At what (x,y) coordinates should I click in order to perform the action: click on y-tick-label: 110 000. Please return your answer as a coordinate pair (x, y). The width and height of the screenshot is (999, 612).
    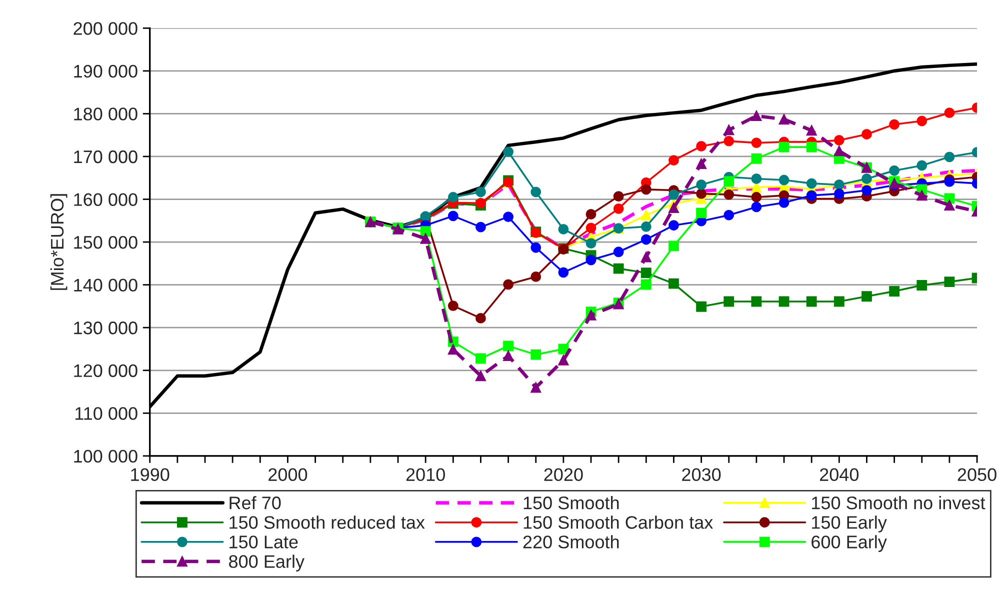
    Looking at the image, I should click on (106, 413).